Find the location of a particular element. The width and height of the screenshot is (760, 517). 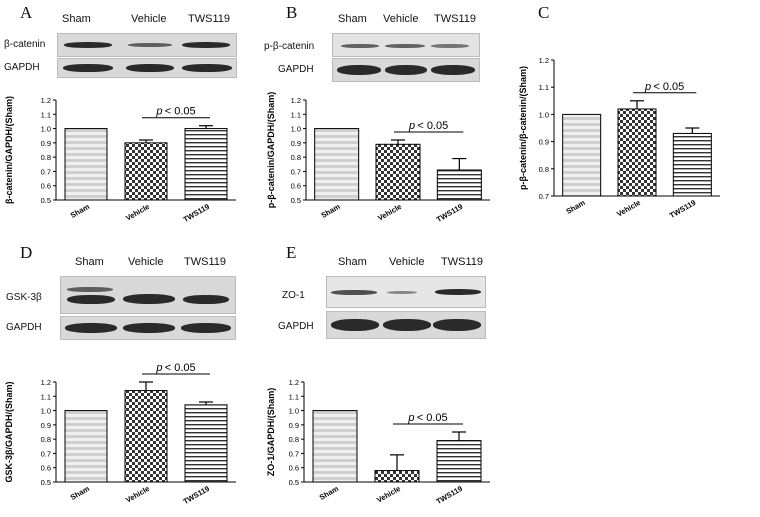

blot-d-row-label-1: GSK-3β is located at coordinates (24, 297).